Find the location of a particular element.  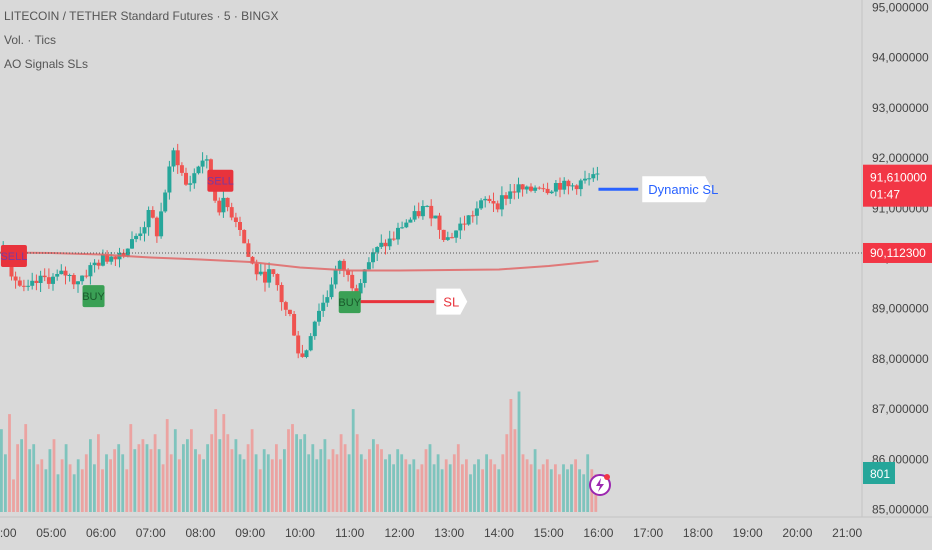

time-tick-label: 14:00 is located at coordinates (499, 533).